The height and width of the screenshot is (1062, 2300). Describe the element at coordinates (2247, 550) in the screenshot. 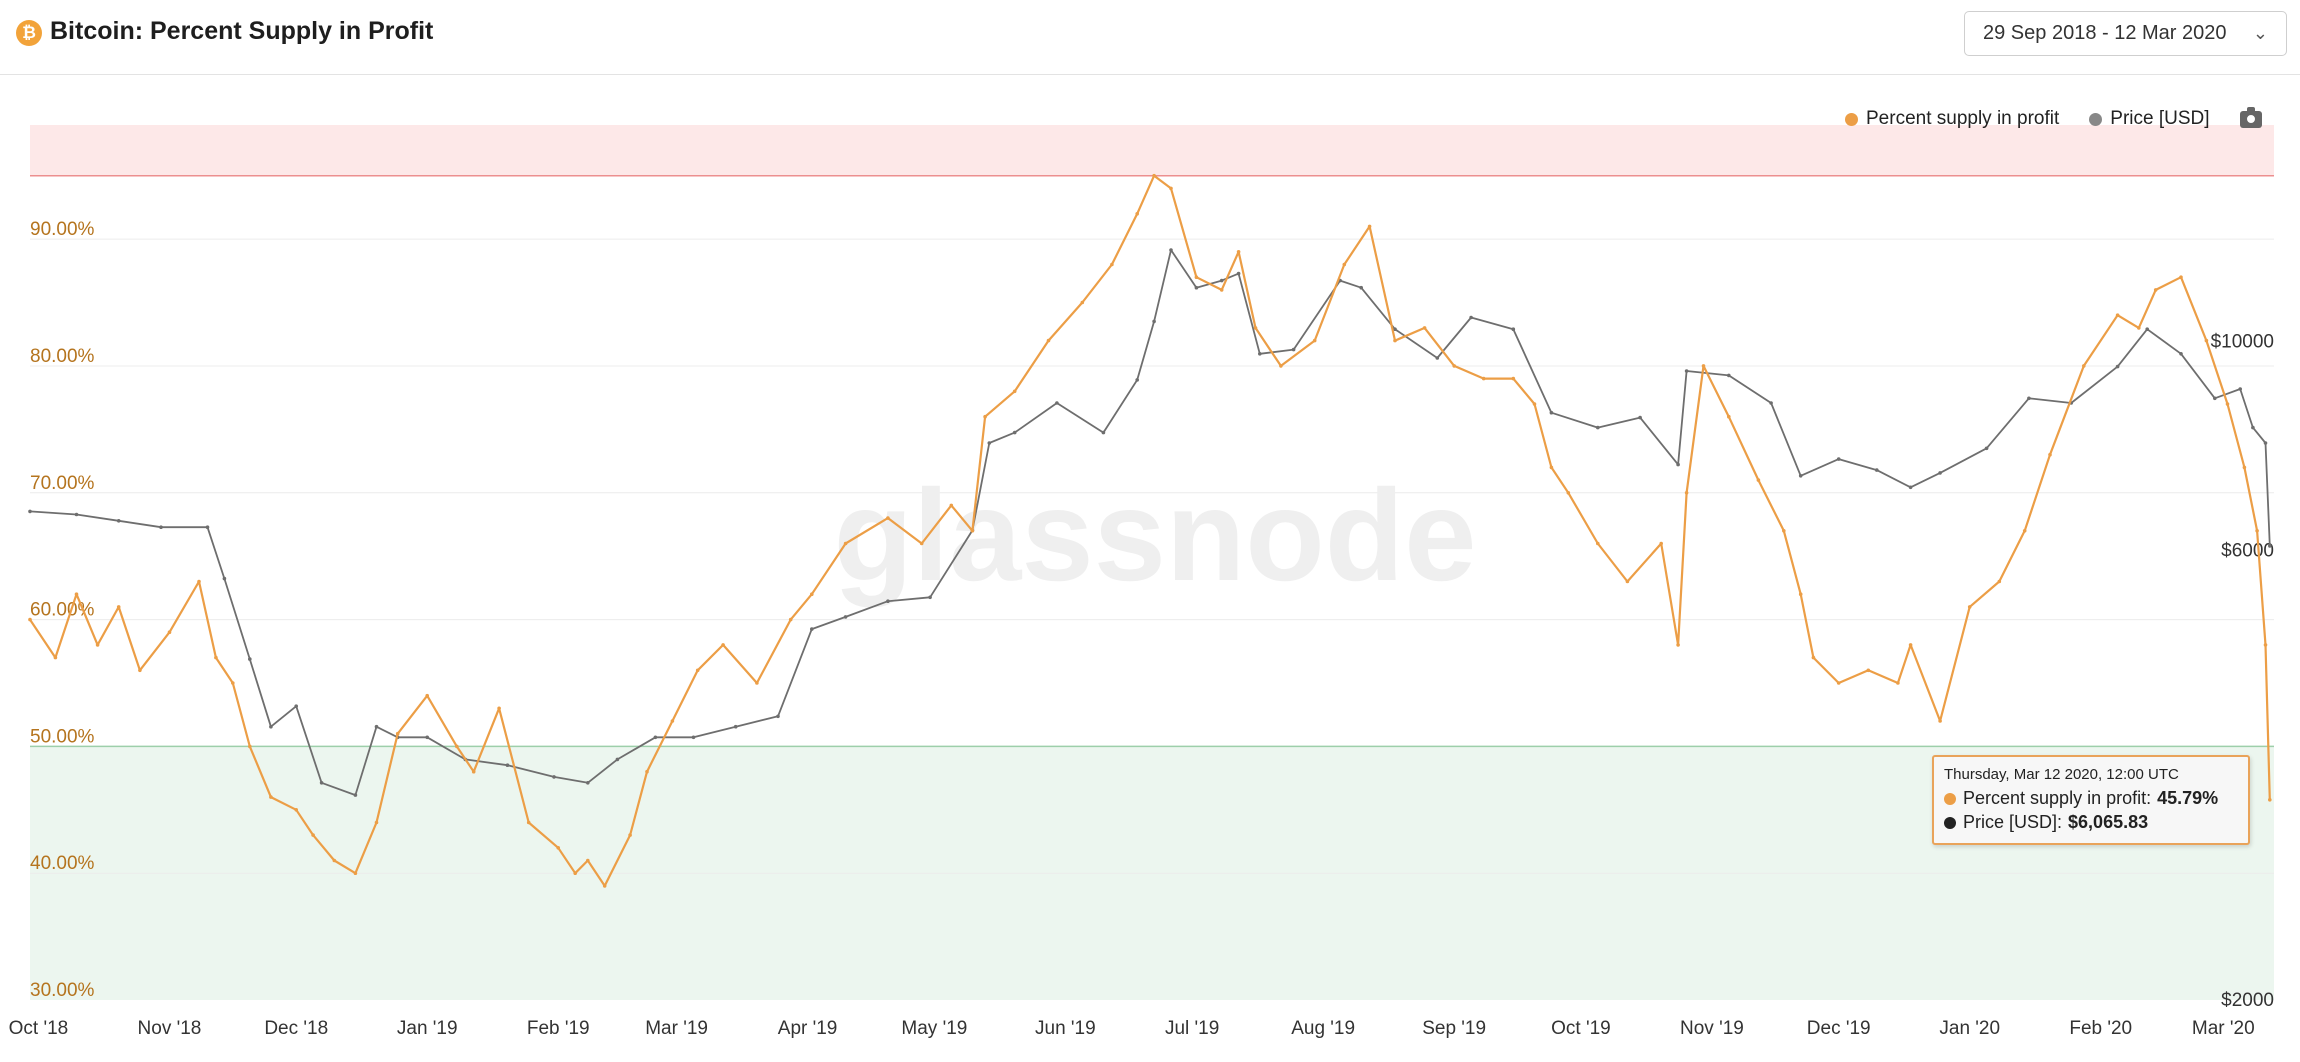

I see `y-right-tick-label: $6000` at that location.